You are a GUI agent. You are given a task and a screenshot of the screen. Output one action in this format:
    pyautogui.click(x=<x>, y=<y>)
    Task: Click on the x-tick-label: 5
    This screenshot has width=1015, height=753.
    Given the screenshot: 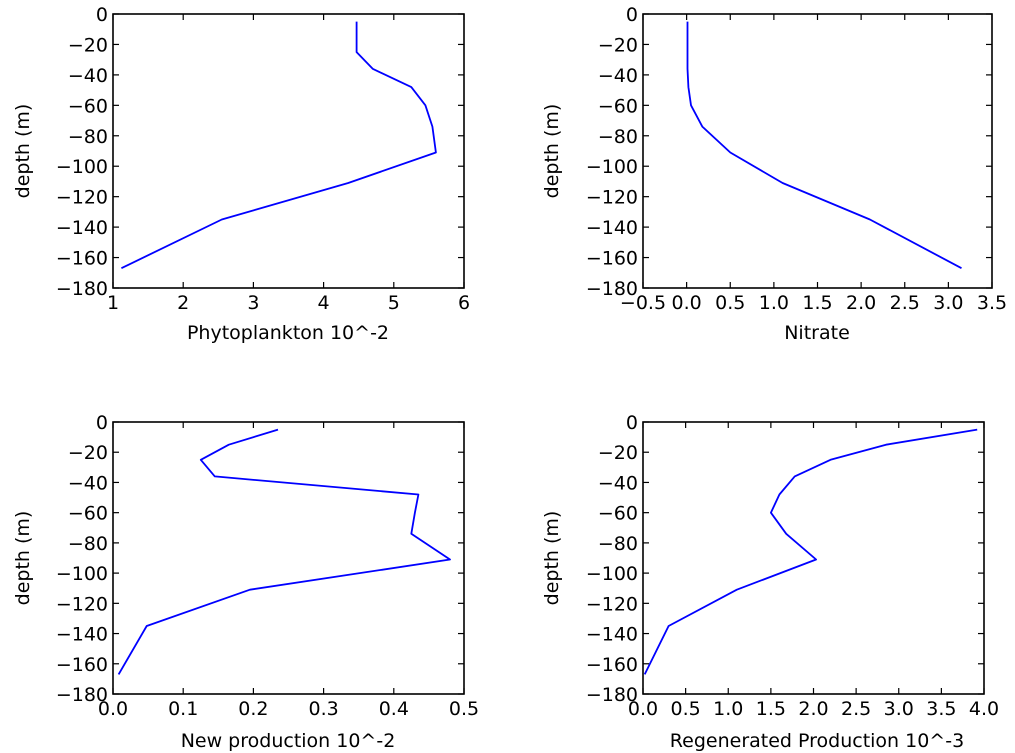 What is the action you would take?
    pyautogui.click(x=394, y=303)
    